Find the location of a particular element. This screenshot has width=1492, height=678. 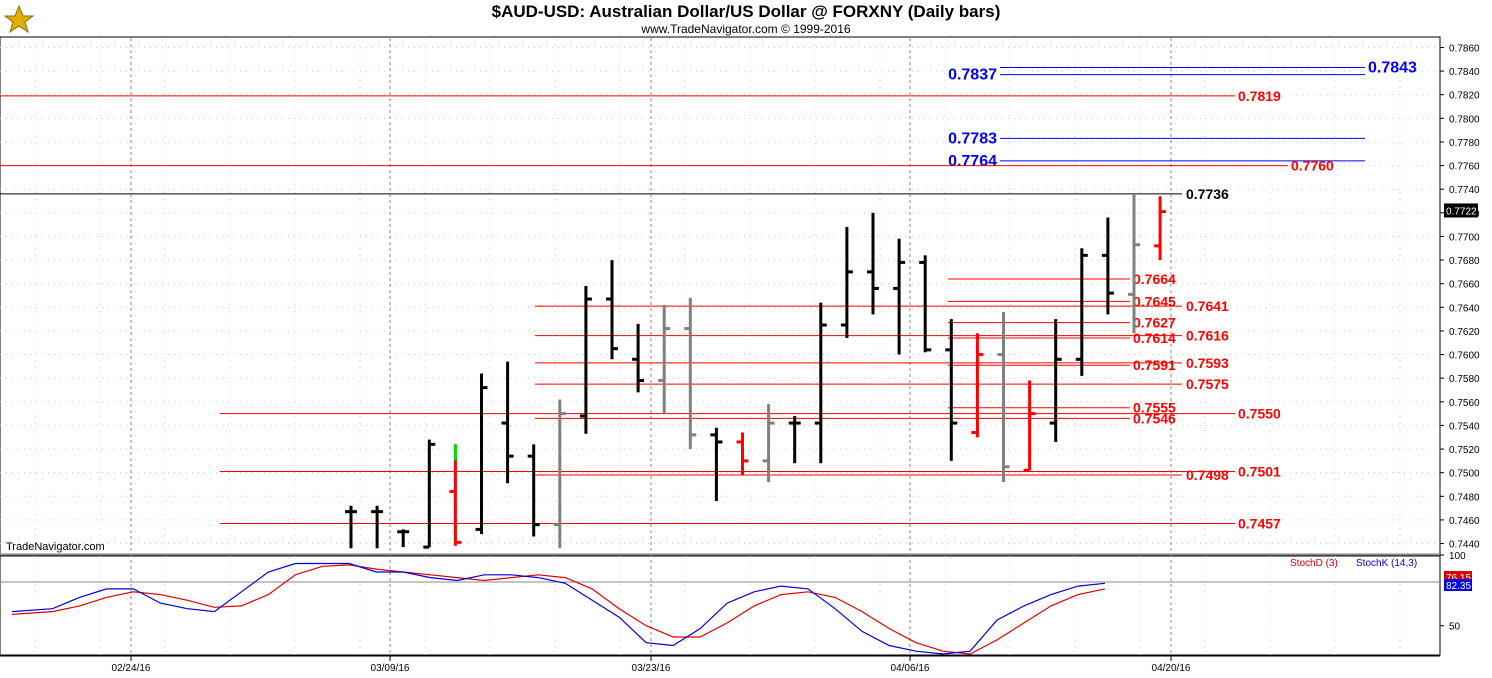

price-tick-label: 0.7620 is located at coordinates (1464, 332).